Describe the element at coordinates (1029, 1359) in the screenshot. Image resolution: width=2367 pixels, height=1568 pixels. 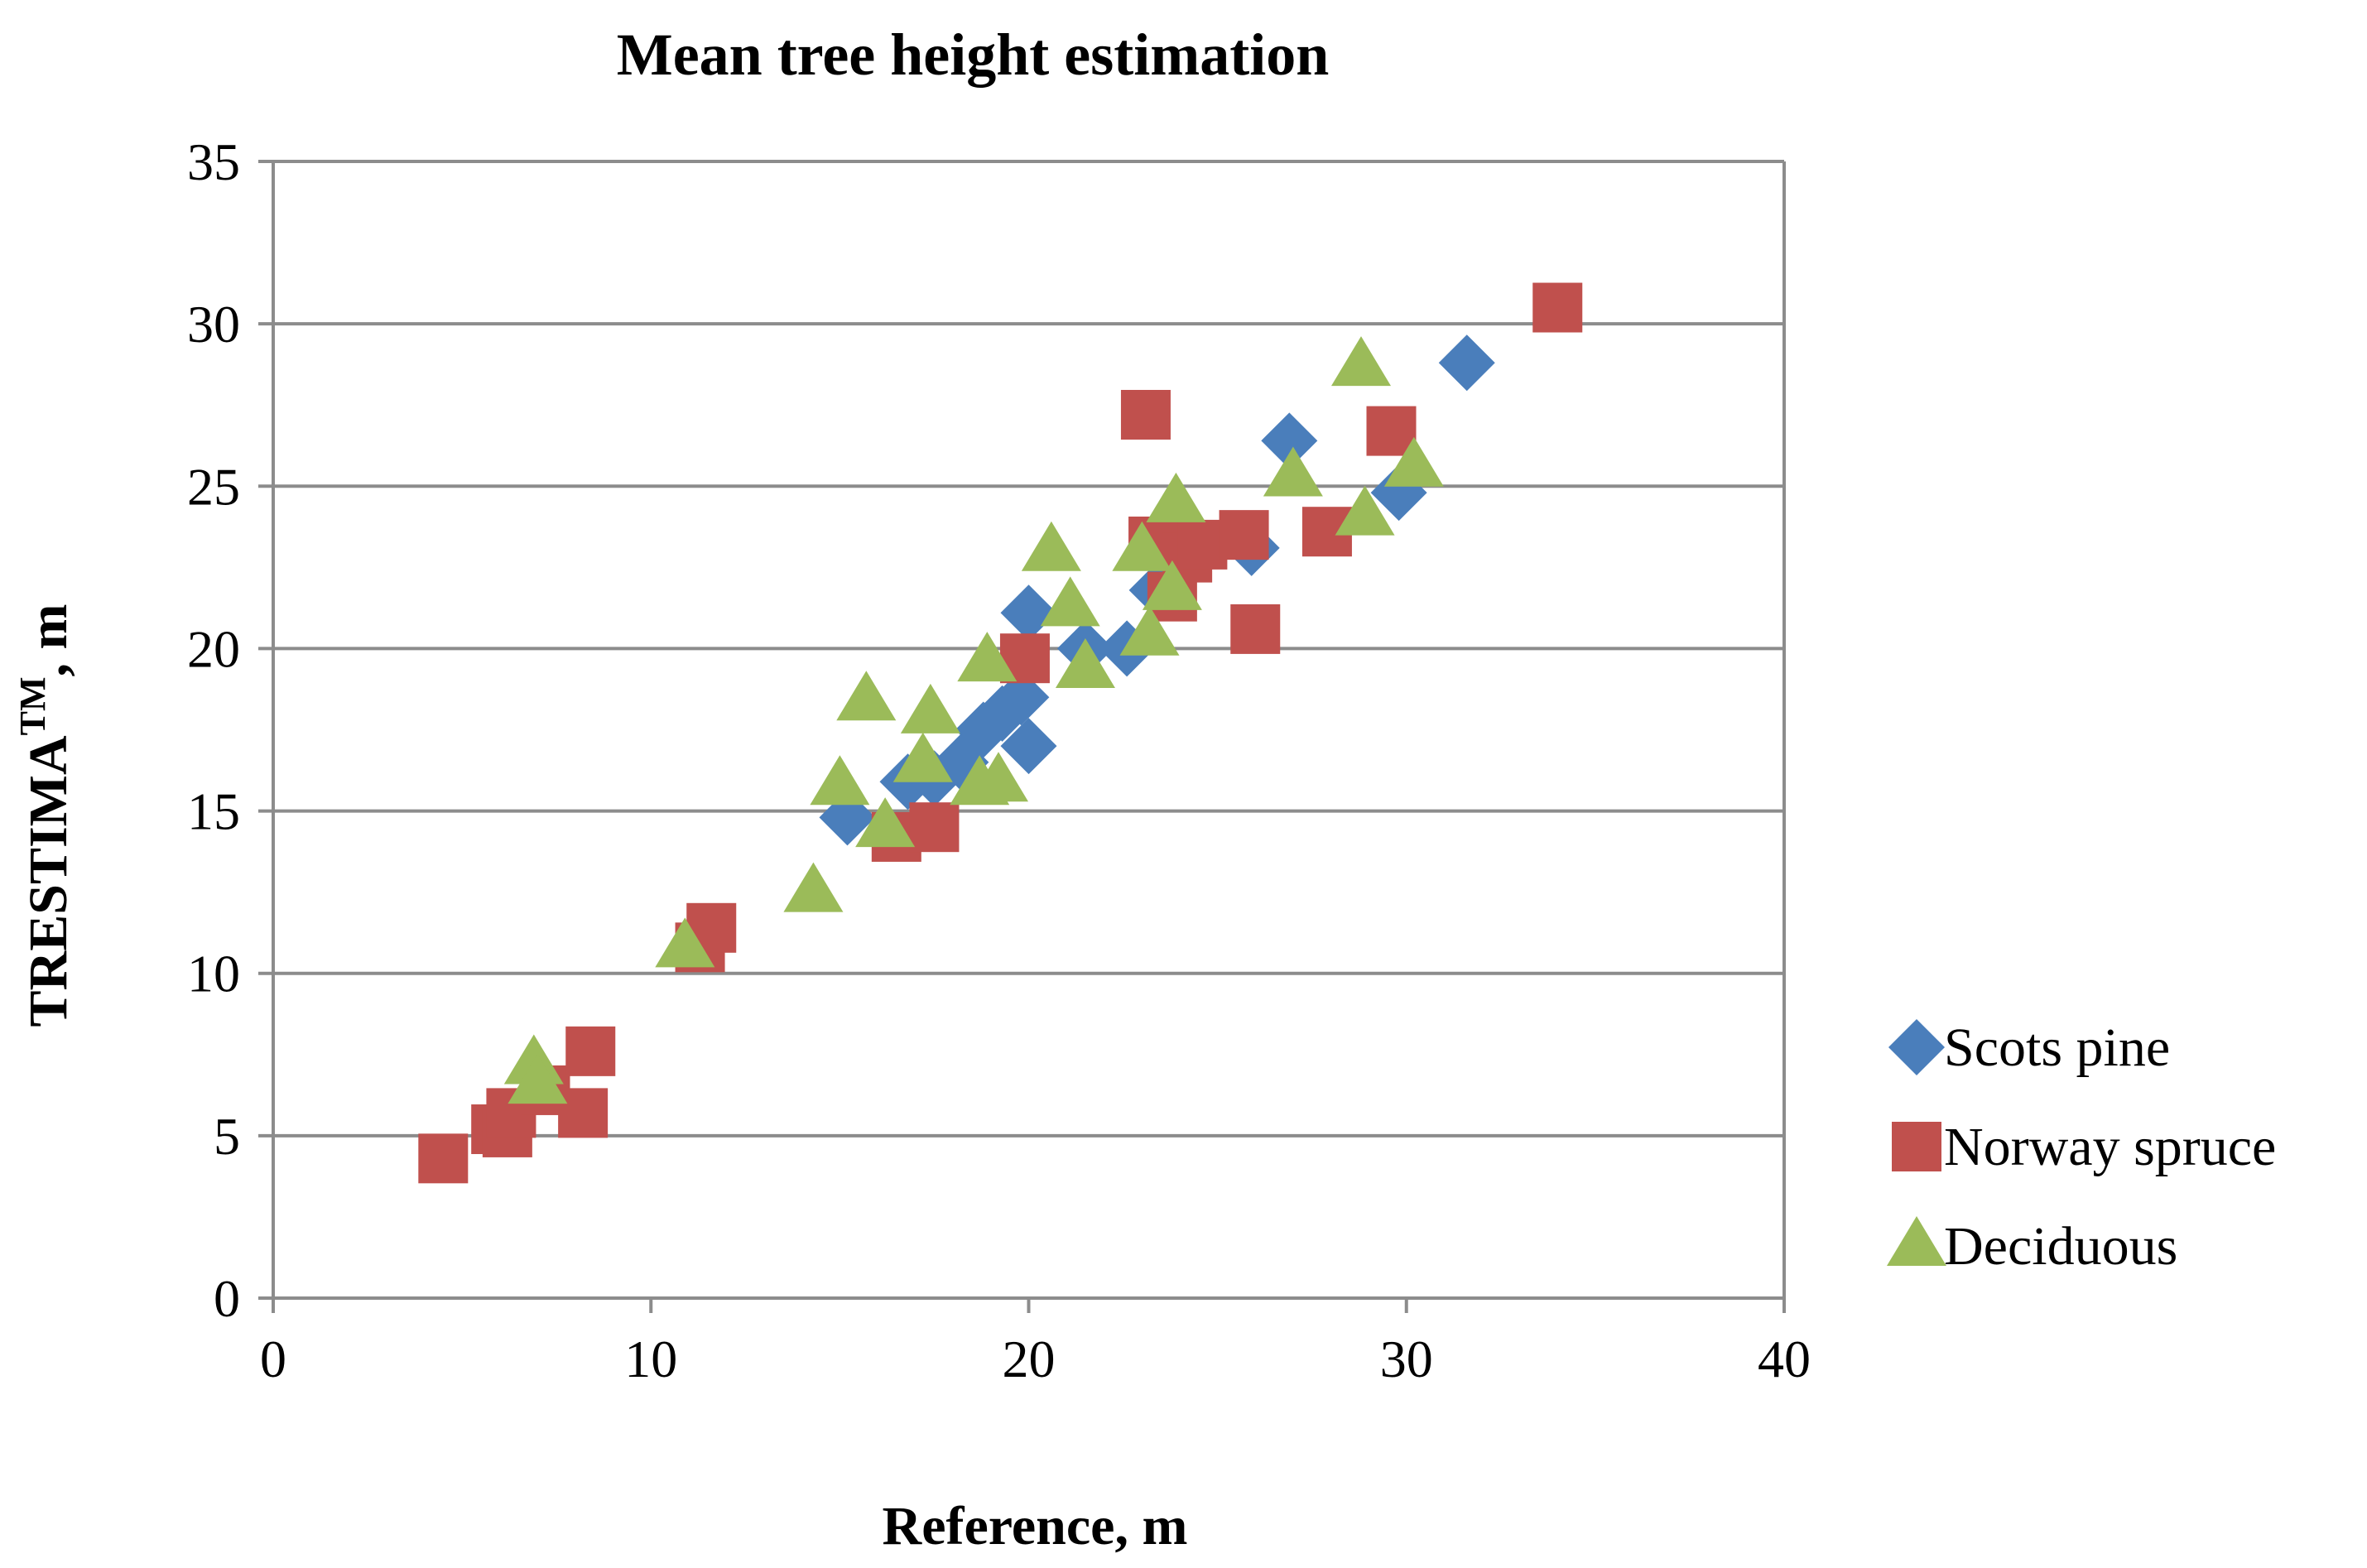
I see `x-tick-label: 20` at that location.